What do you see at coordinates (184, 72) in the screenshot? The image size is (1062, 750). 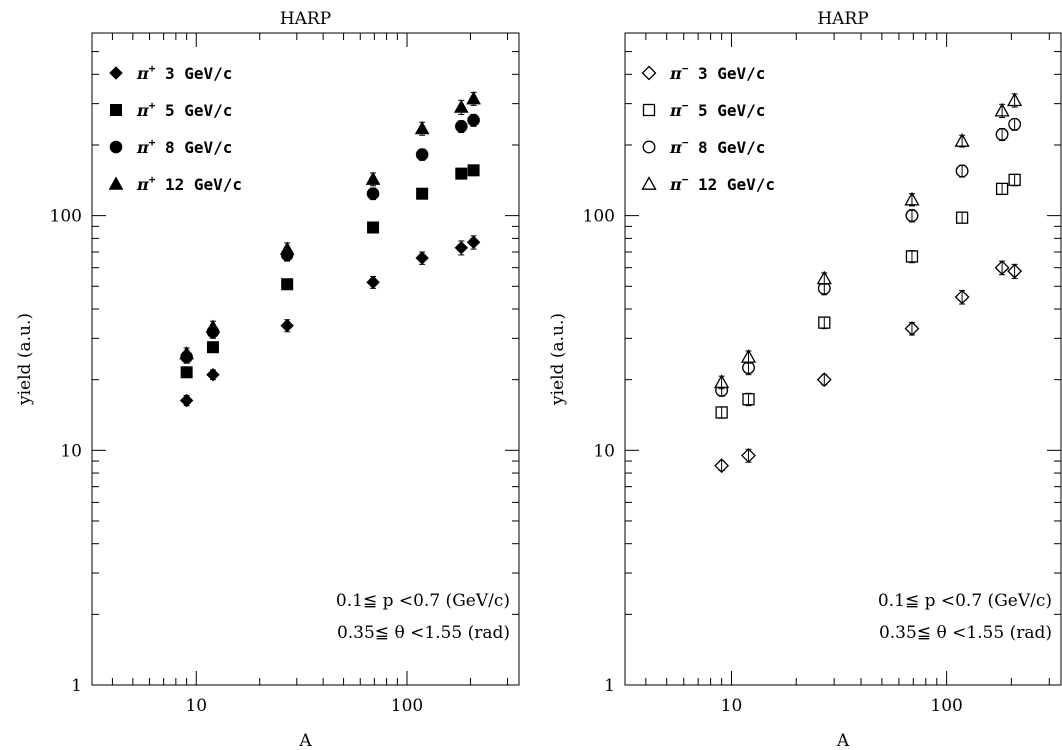 I see `legend-label: π+ 3 GeV/c` at bounding box center [184, 72].